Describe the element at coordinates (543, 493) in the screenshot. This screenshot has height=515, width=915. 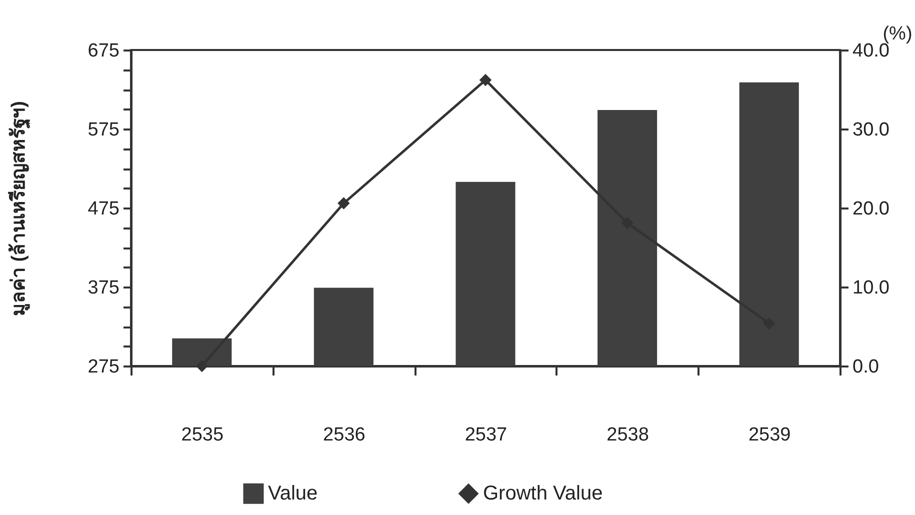
I see `legend-label: Growth Value` at that location.